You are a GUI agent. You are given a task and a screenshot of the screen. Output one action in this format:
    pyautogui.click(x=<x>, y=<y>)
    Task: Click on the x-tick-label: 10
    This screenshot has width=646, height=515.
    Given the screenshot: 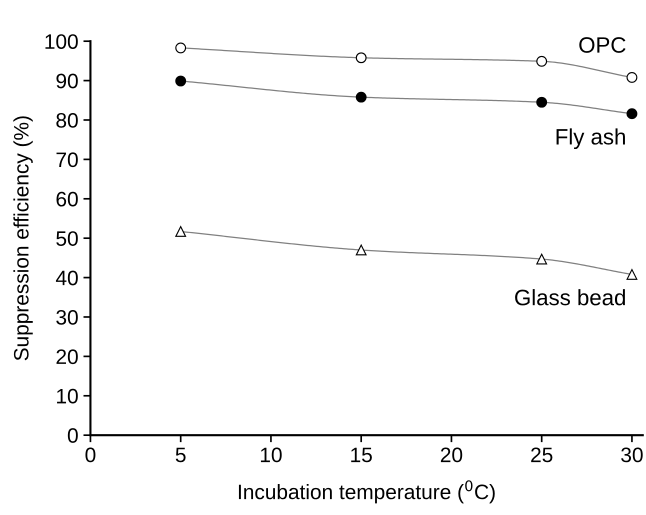 What is the action you would take?
    pyautogui.click(x=271, y=455)
    